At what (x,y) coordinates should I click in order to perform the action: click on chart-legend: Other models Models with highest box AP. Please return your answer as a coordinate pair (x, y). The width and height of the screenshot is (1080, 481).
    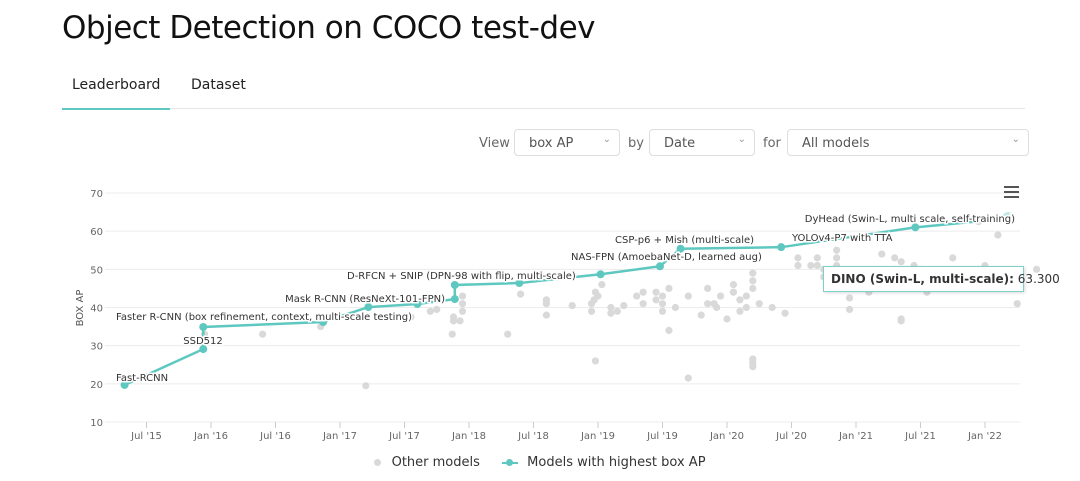
    Looking at the image, I should click on (540, 462).